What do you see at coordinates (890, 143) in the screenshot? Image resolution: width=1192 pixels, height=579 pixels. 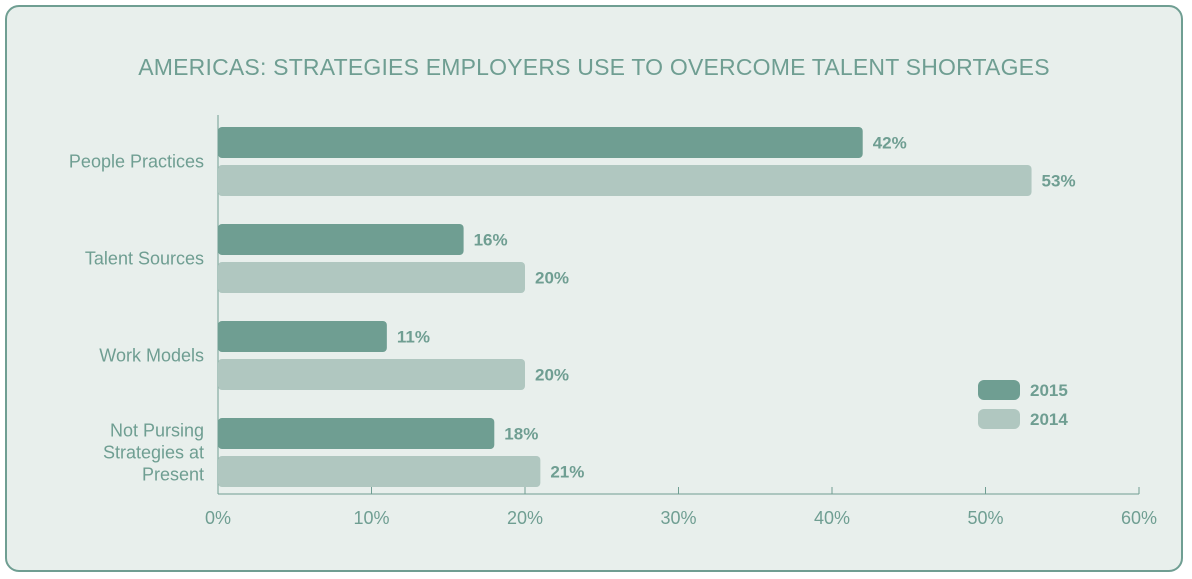 I see `data-label-2015: 42%` at bounding box center [890, 143].